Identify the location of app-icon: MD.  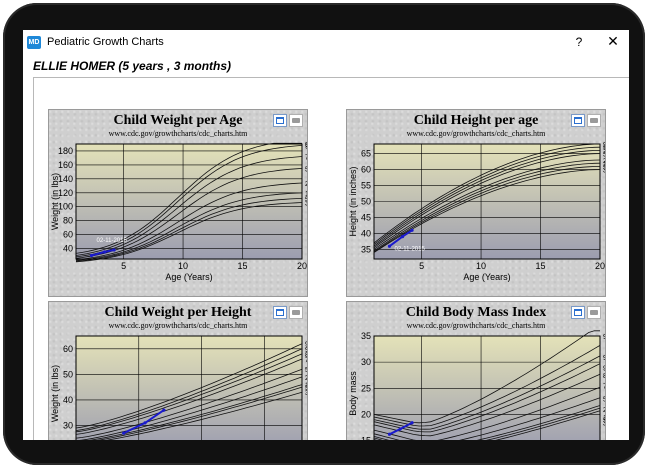
(34, 42).